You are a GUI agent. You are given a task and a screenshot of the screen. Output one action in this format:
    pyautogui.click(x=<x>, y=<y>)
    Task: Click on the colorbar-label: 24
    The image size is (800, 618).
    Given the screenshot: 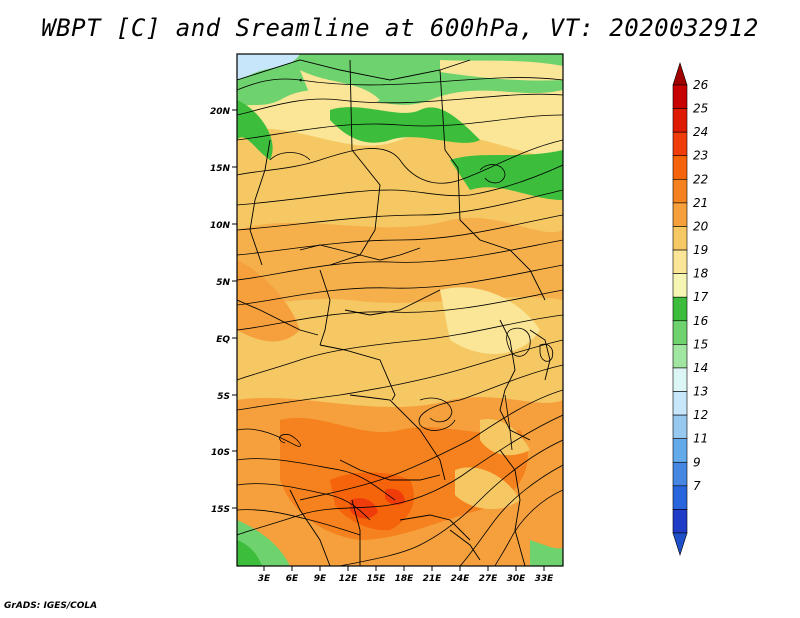 What is the action you would take?
    pyautogui.click(x=700, y=132)
    